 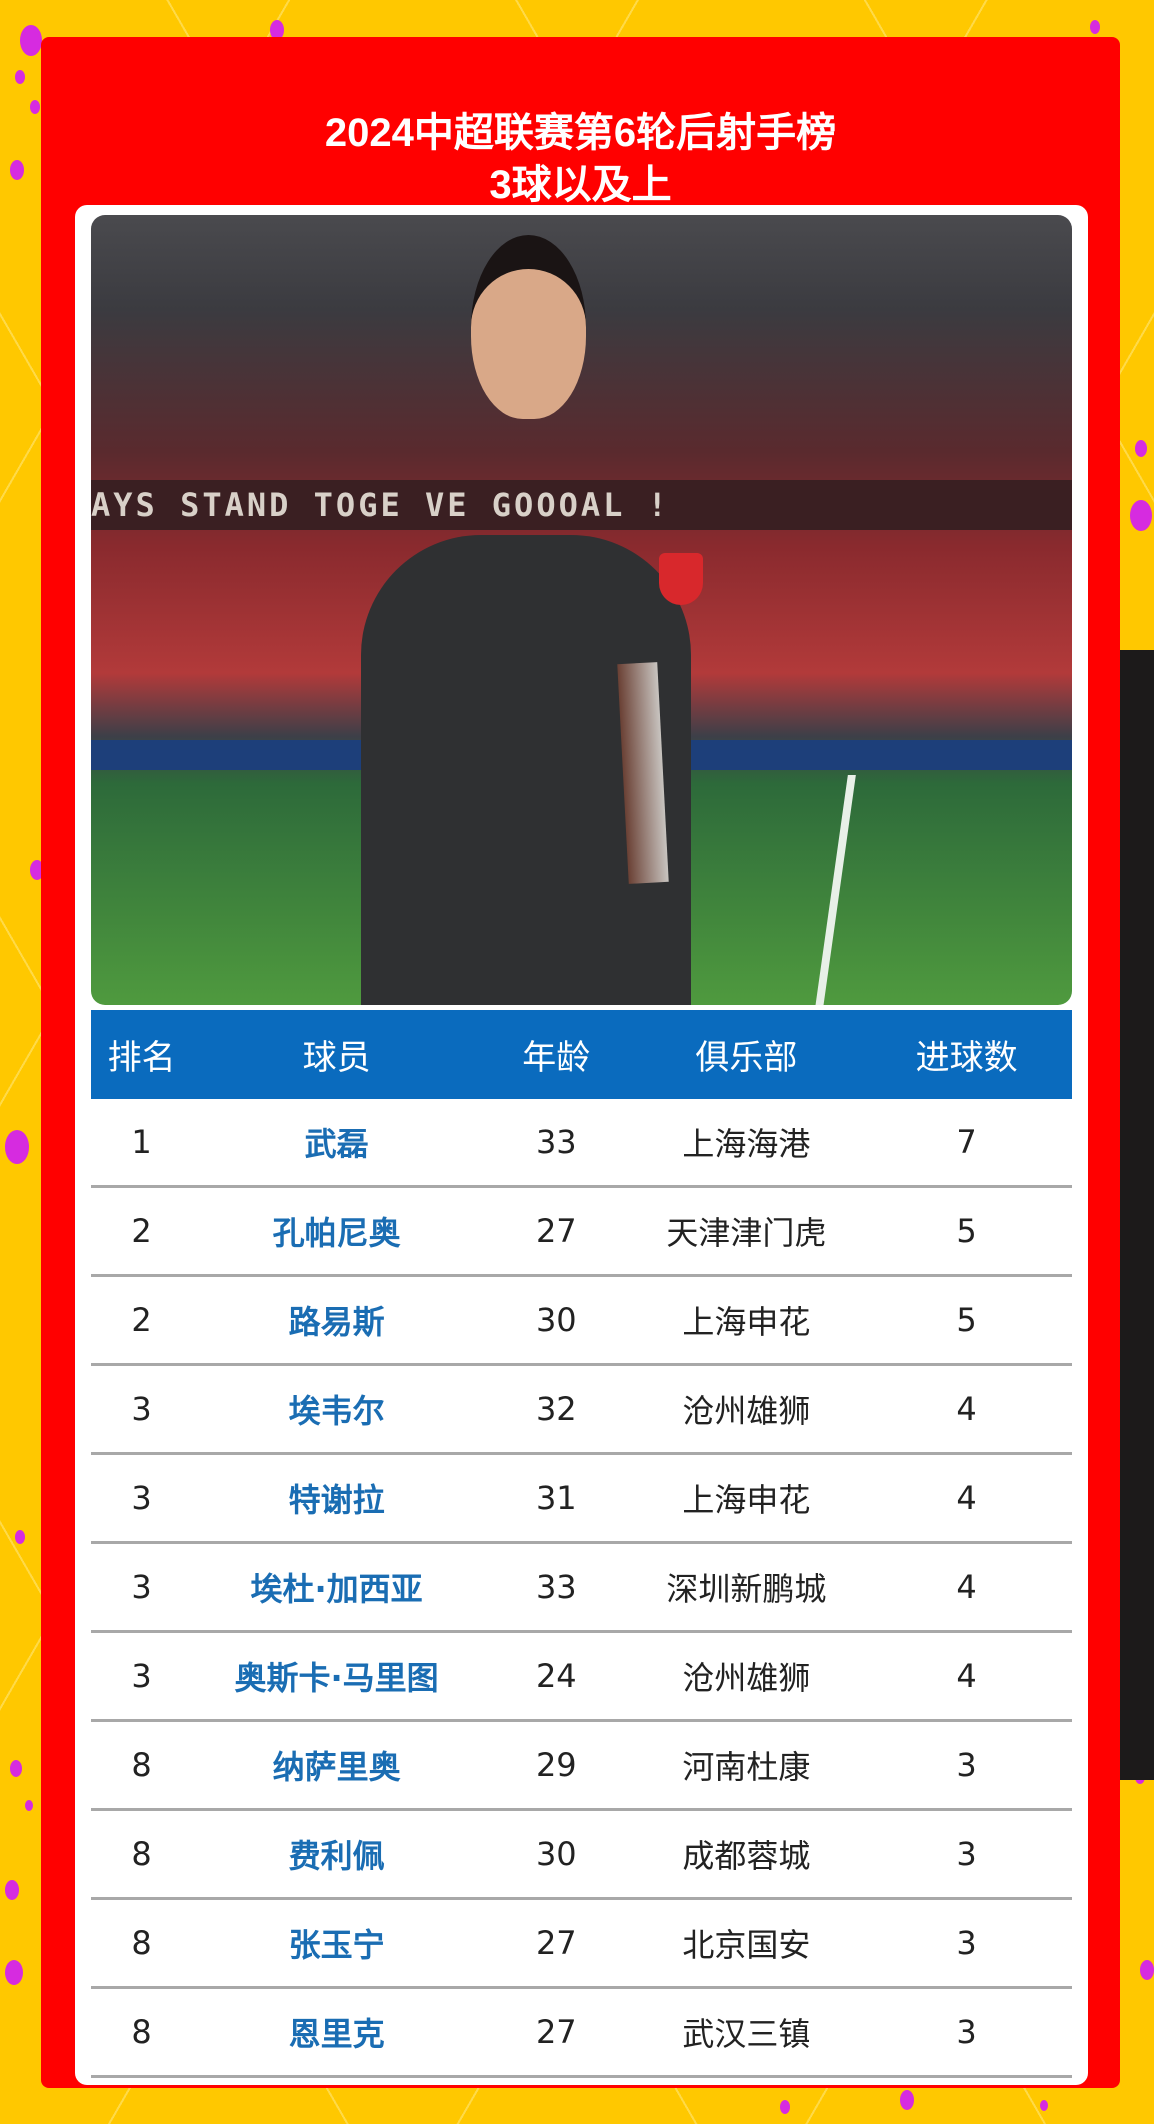 I want to click on table-row: 3 特谢拉 31 上海申花 4, so click(x=581, y=1498).